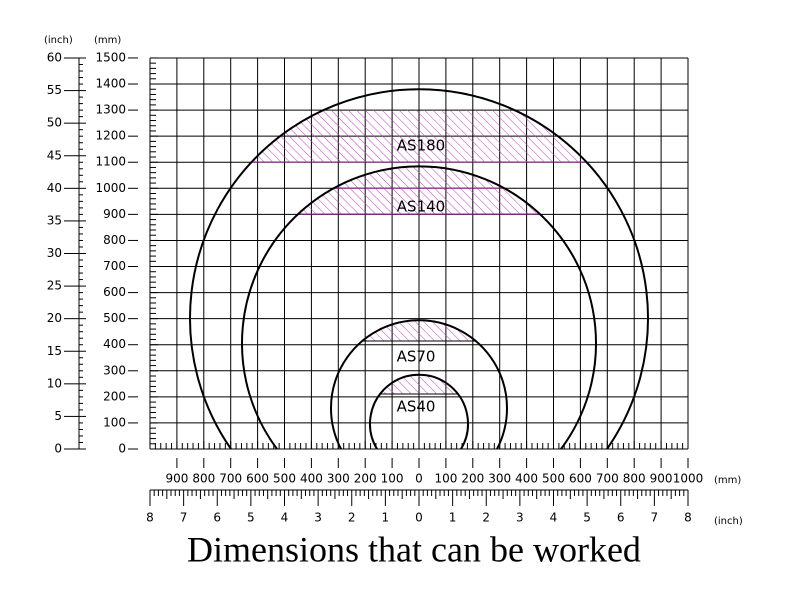 This screenshot has width=800, height=600. I want to click on caption: Dimensions that can be worked, so click(414, 549).